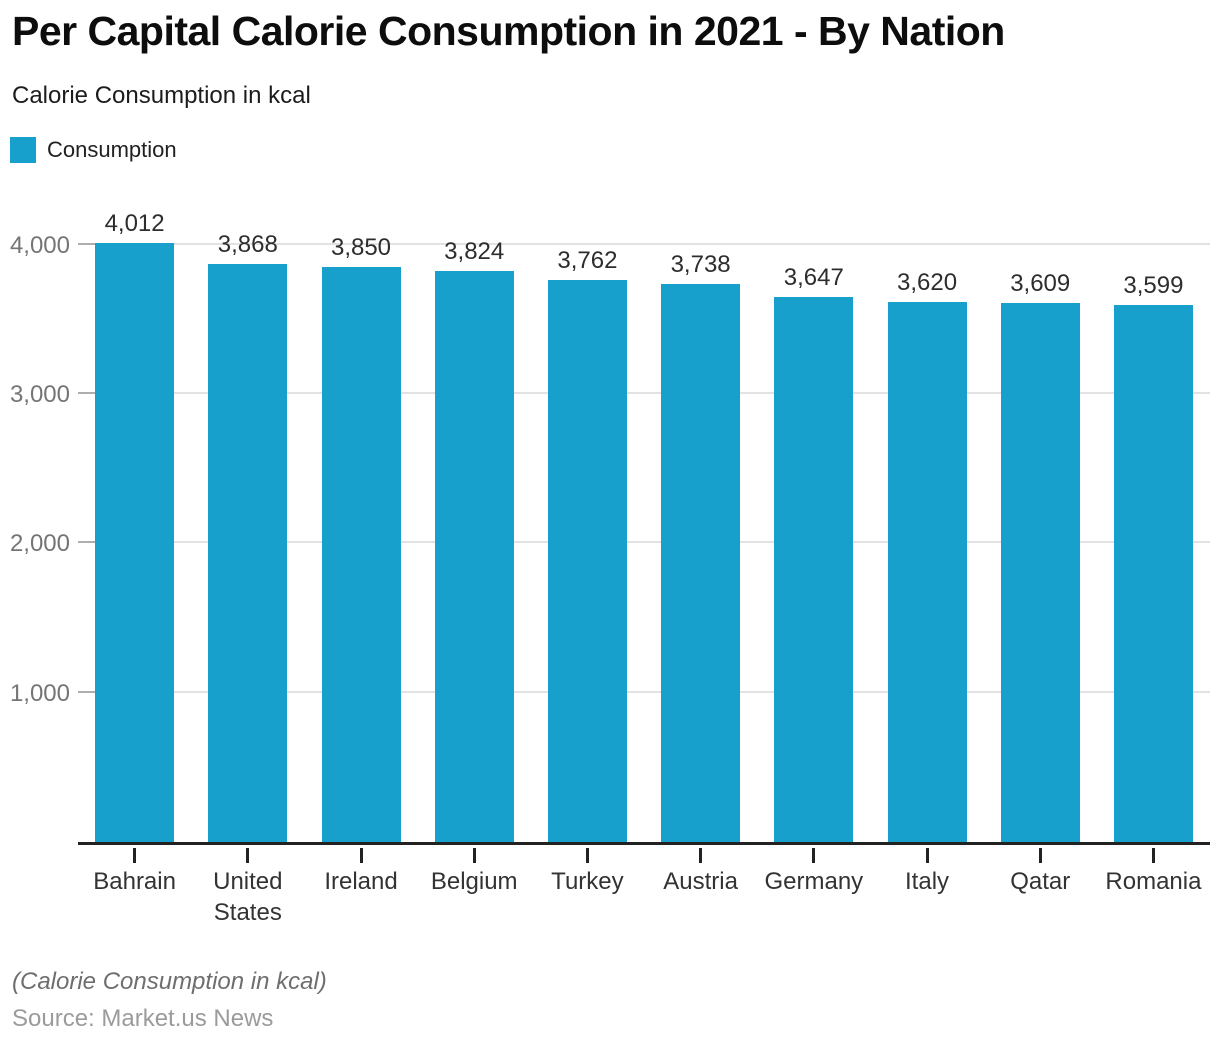 The width and height of the screenshot is (1220, 1044). I want to click on bar-slot-austria: 3,738, so click(700, 521).